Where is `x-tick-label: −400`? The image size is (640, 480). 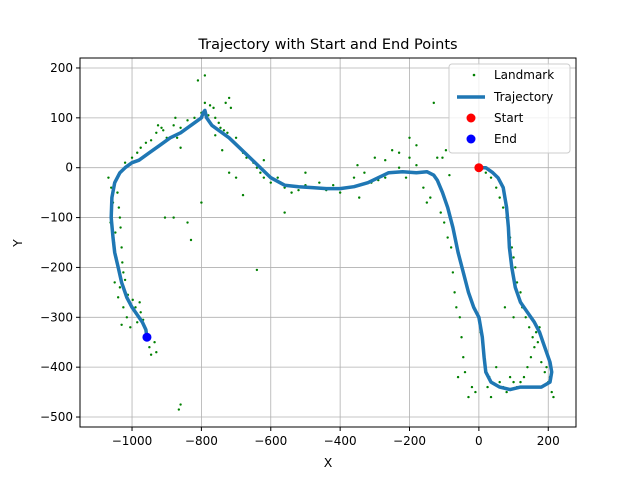
x-tick-label: −400 is located at coordinates (340, 441).